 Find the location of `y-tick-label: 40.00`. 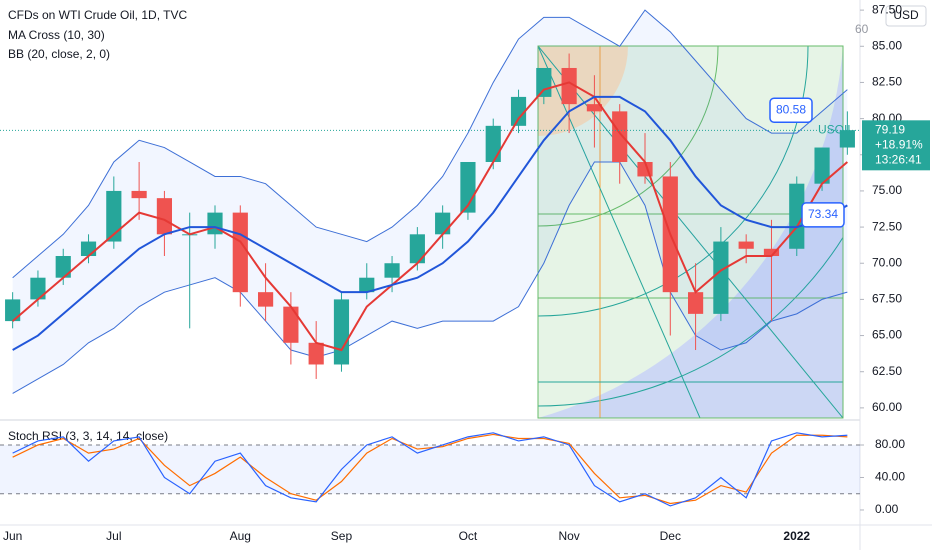

y-tick-label: 40.00 is located at coordinates (890, 477).